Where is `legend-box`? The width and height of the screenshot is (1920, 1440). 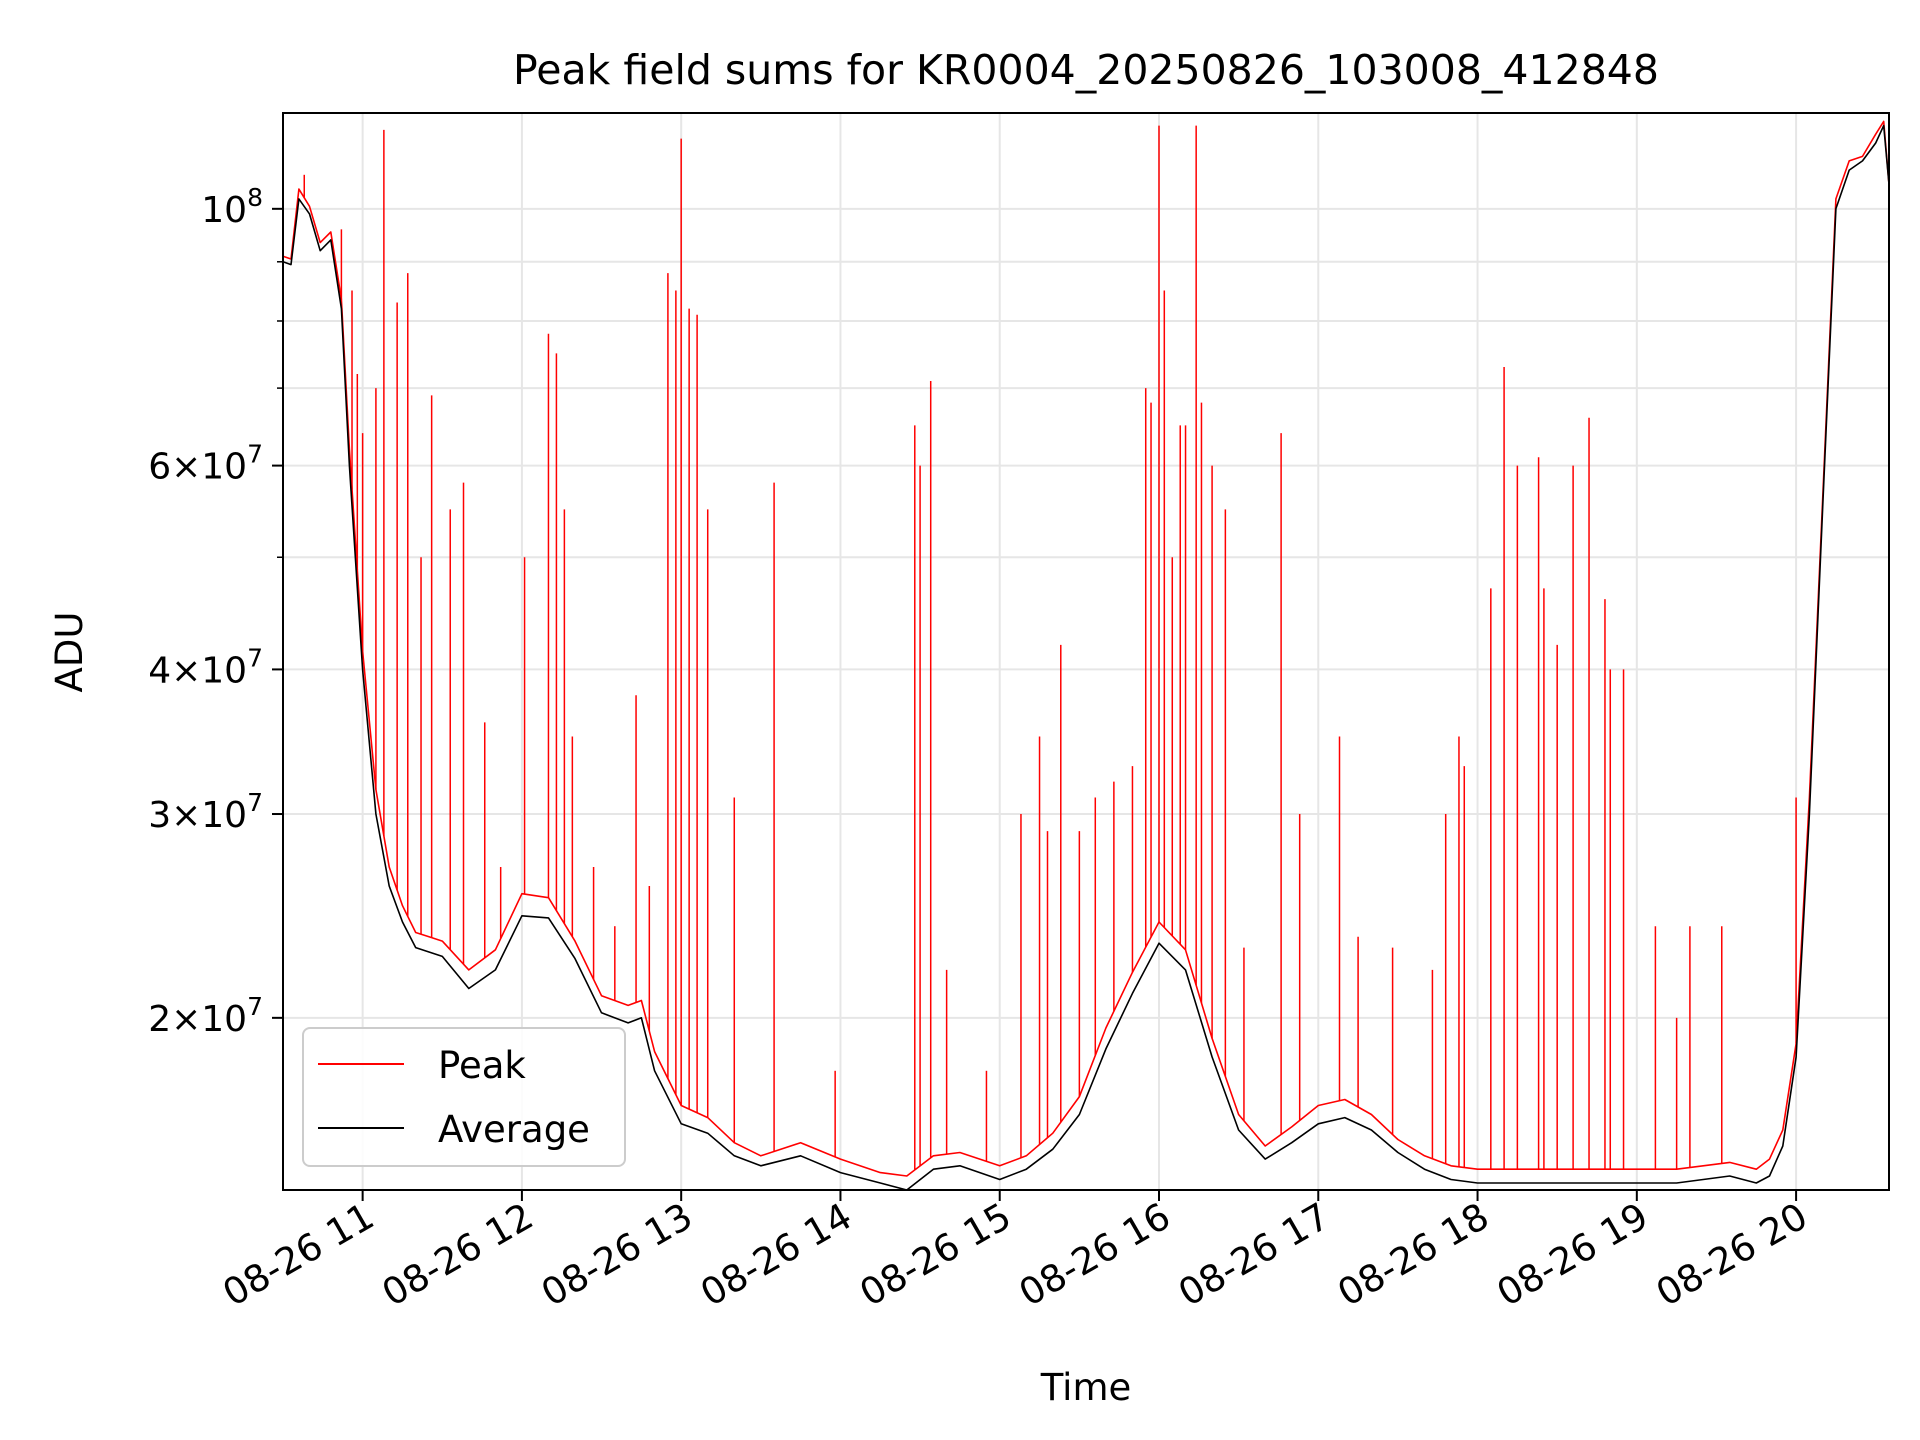
legend-box is located at coordinates (464, 1097).